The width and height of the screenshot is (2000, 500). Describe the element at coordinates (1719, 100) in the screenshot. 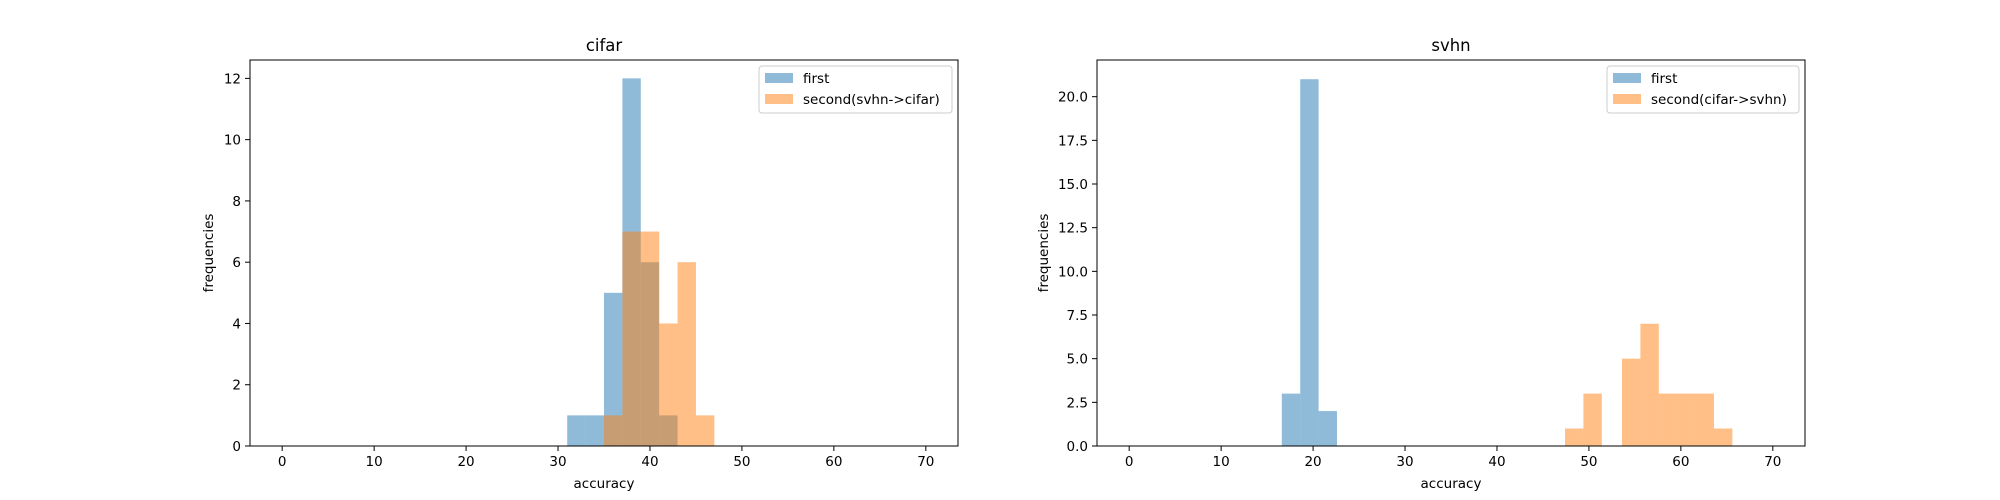

I see `legend-label-second: second(cifar->svhn)` at that location.